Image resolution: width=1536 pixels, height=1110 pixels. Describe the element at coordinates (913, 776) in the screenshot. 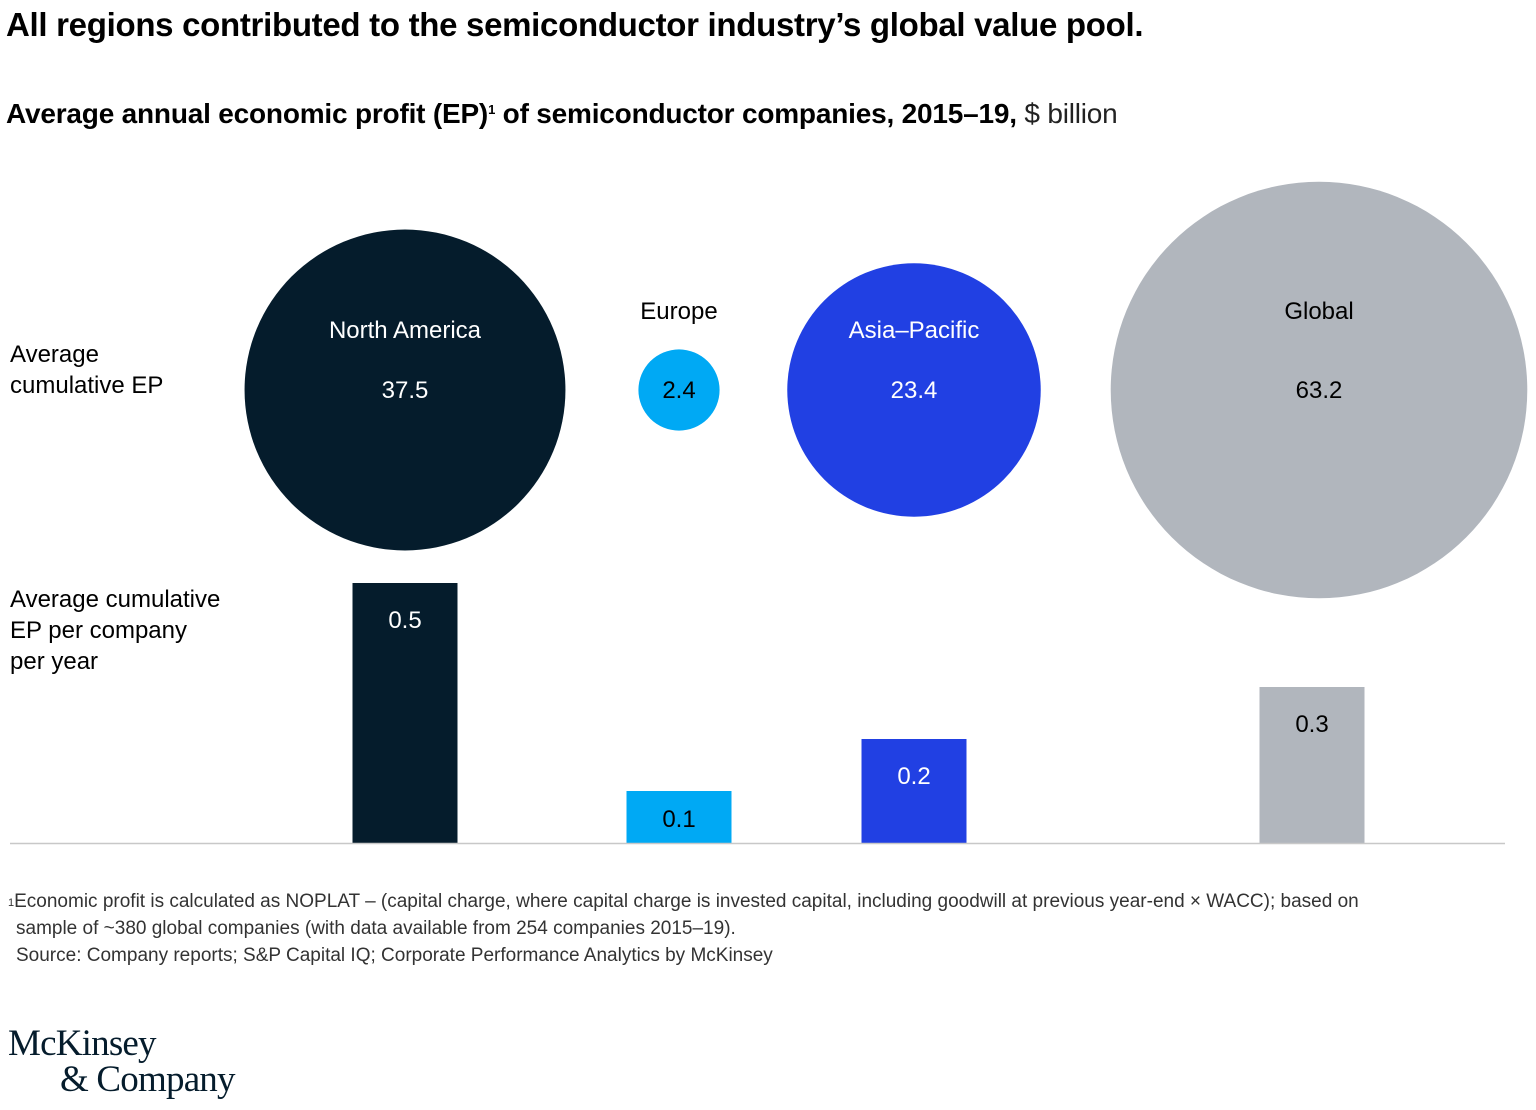

I see `bar-value-label: 0.2` at that location.